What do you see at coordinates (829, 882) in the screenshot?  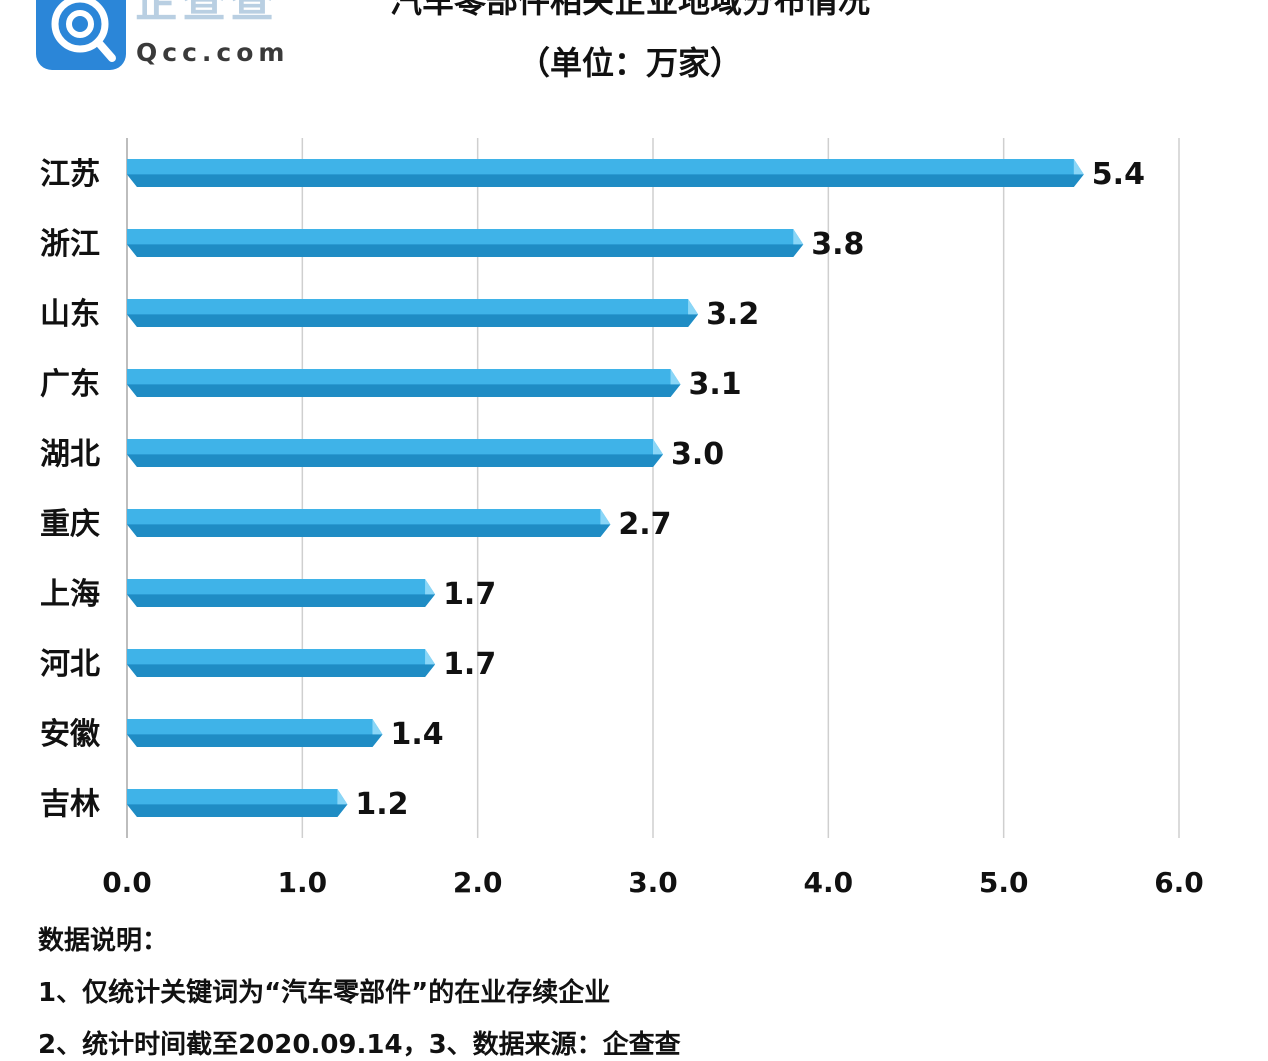 I see `x-tick-label: 4.0` at bounding box center [829, 882].